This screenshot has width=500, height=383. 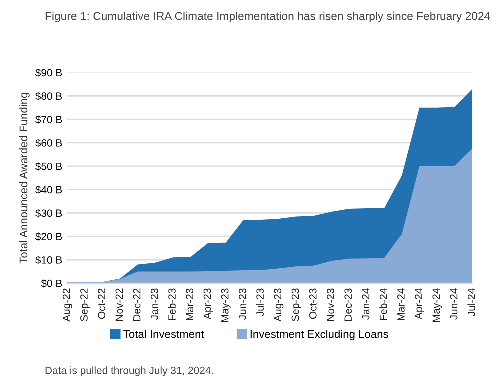 I want to click on y-tick-label: $50 B, so click(x=49, y=166).